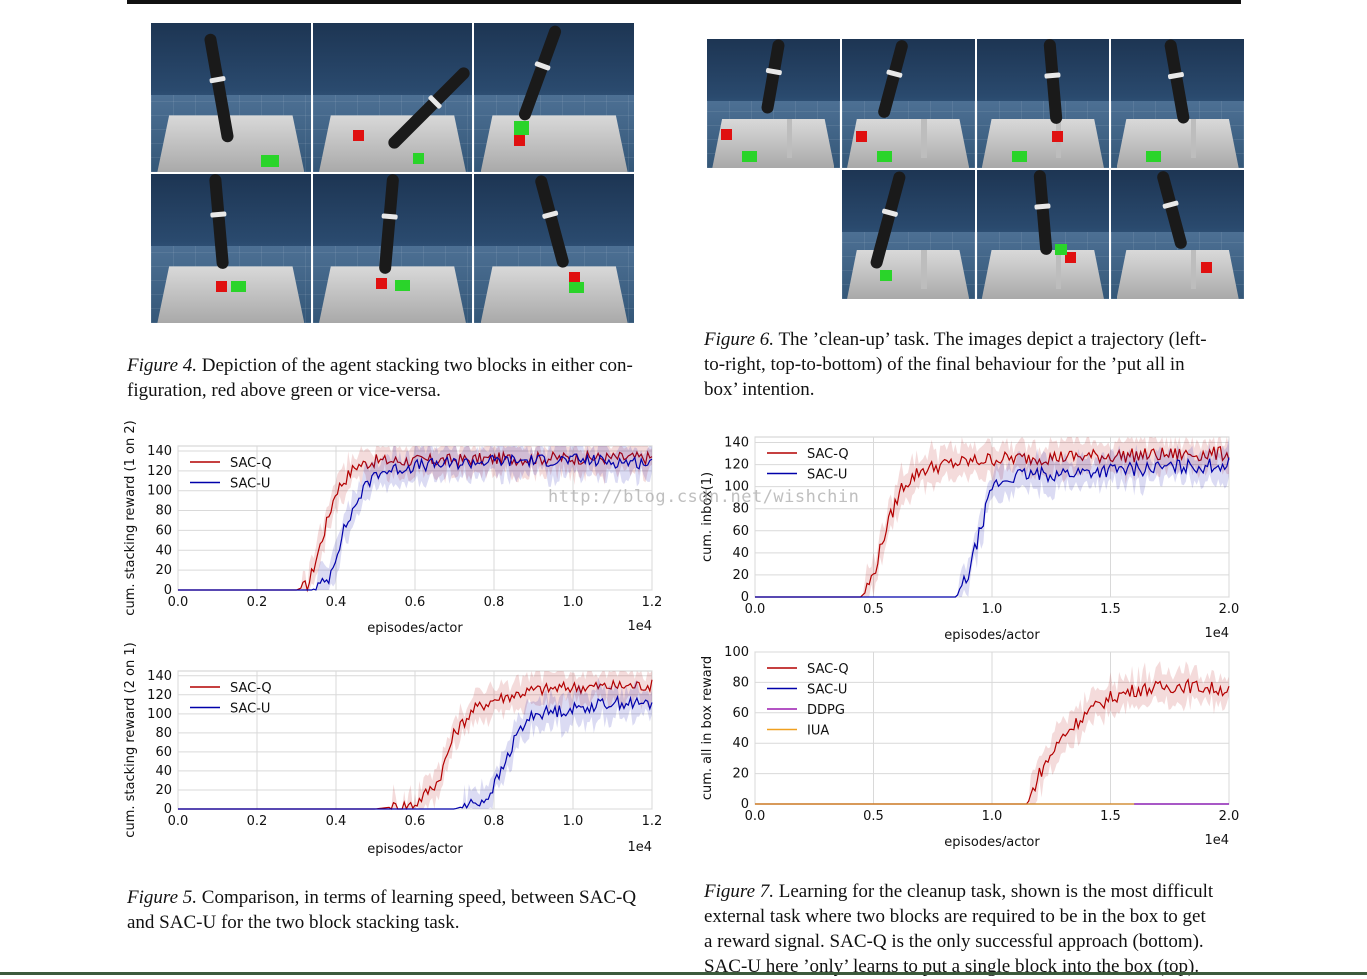 The width and height of the screenshot is (1367, 979). Describe the element at coordinates (773, 234) in the screenshot. I see `figure6-blank` at that location.